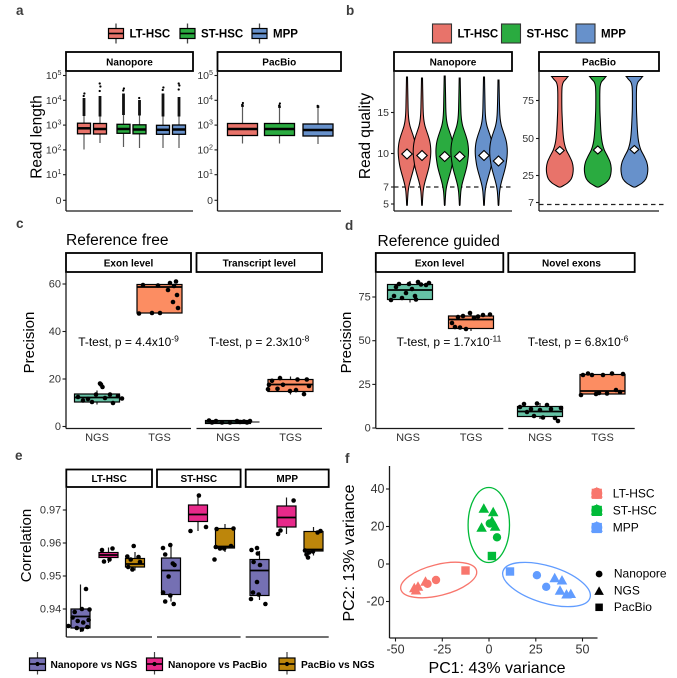 This screenshot has width=677, height=678. Describe the element at coordinates (94, 665) in the screenshot. I see `svg-text: Nanopore vs NGS` at that location.